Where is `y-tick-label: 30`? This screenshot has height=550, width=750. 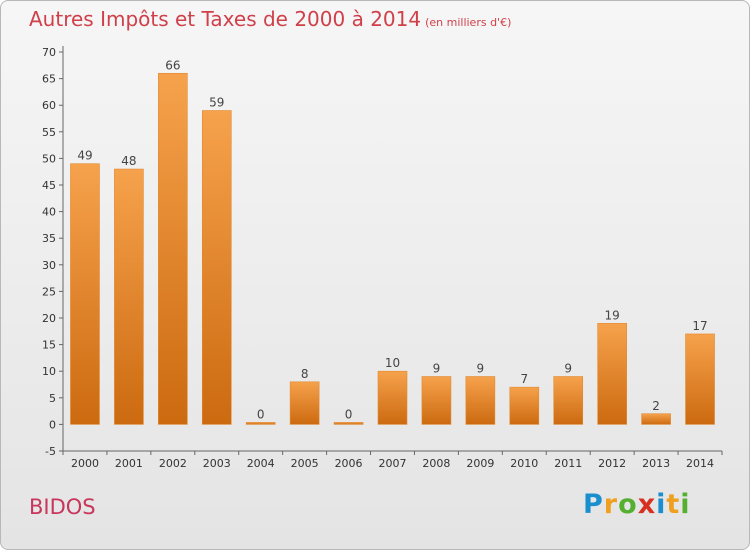 y-tick-label: 30 is located at coordinates (49, 265).